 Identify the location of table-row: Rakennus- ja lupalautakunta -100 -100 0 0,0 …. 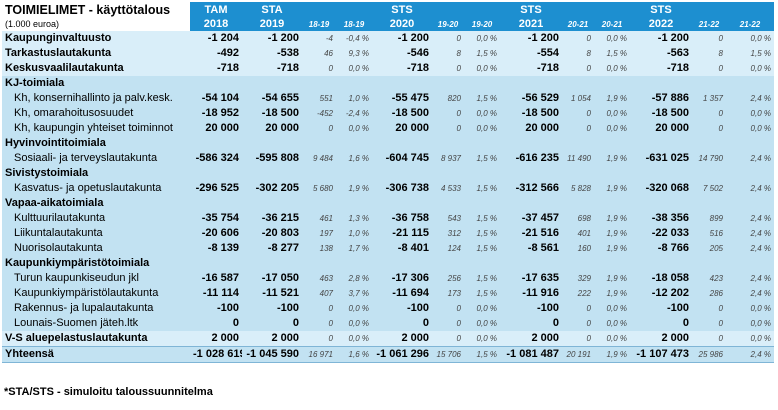
(388, 308).